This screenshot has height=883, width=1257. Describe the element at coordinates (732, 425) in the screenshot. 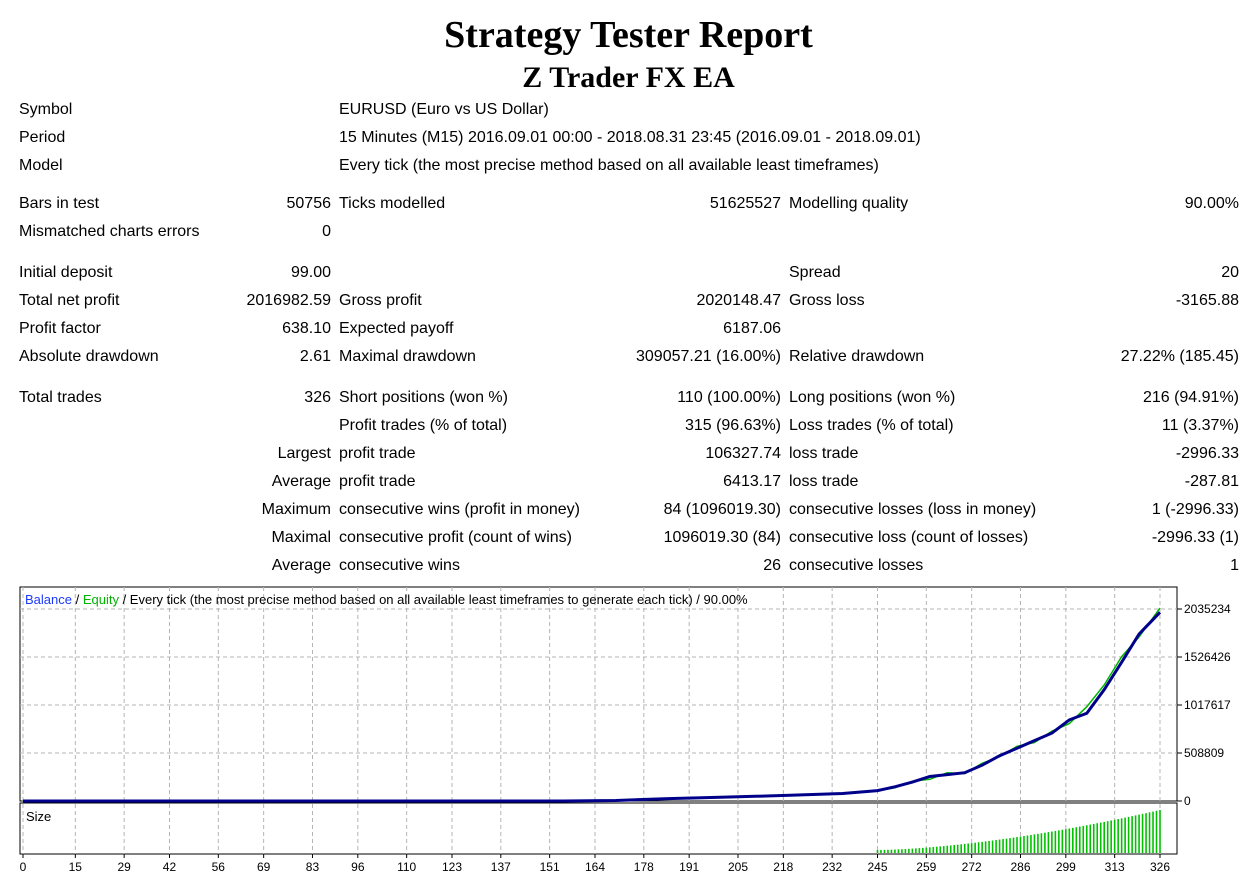

I see `profit-trades-value: 315 (96.63%)` at that location.